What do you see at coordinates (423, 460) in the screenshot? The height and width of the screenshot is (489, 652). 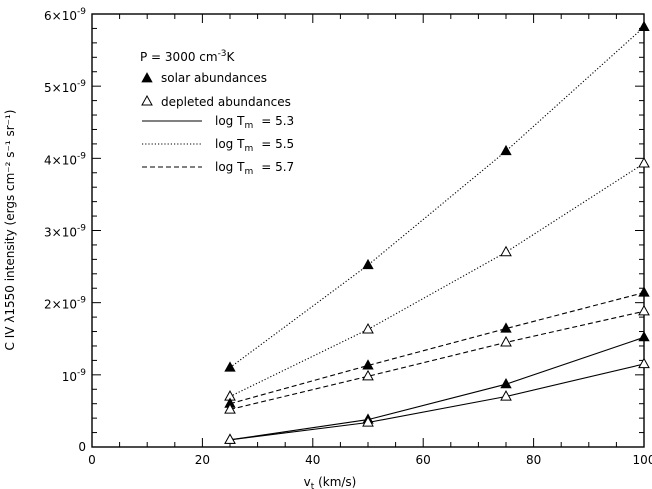 I see `x-tick-label: 60` at bounding box center [423, 460].